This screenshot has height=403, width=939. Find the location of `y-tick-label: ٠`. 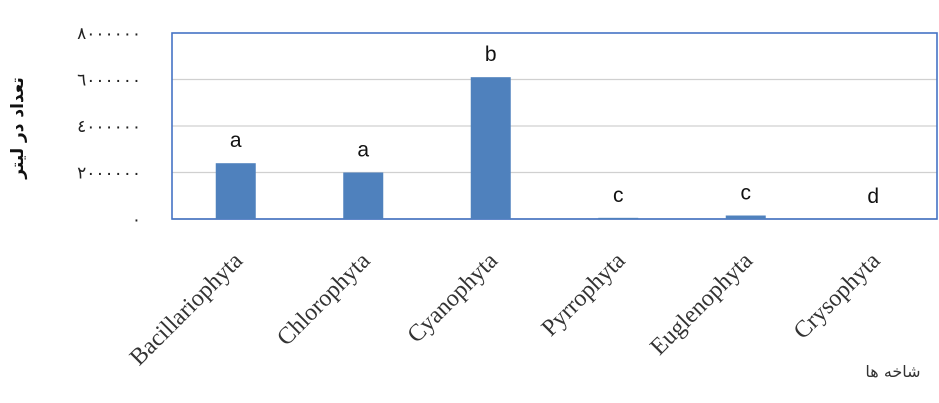

y-tick-label: ٠ is located at coordinates (136, 220).